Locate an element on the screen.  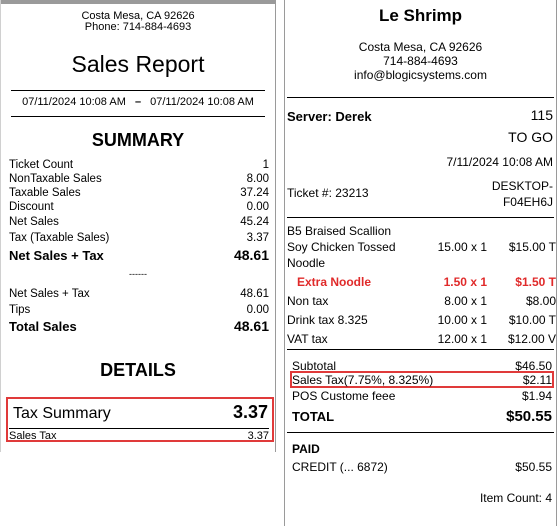
row-label: Total Sales is located at coordinates (43, 326).